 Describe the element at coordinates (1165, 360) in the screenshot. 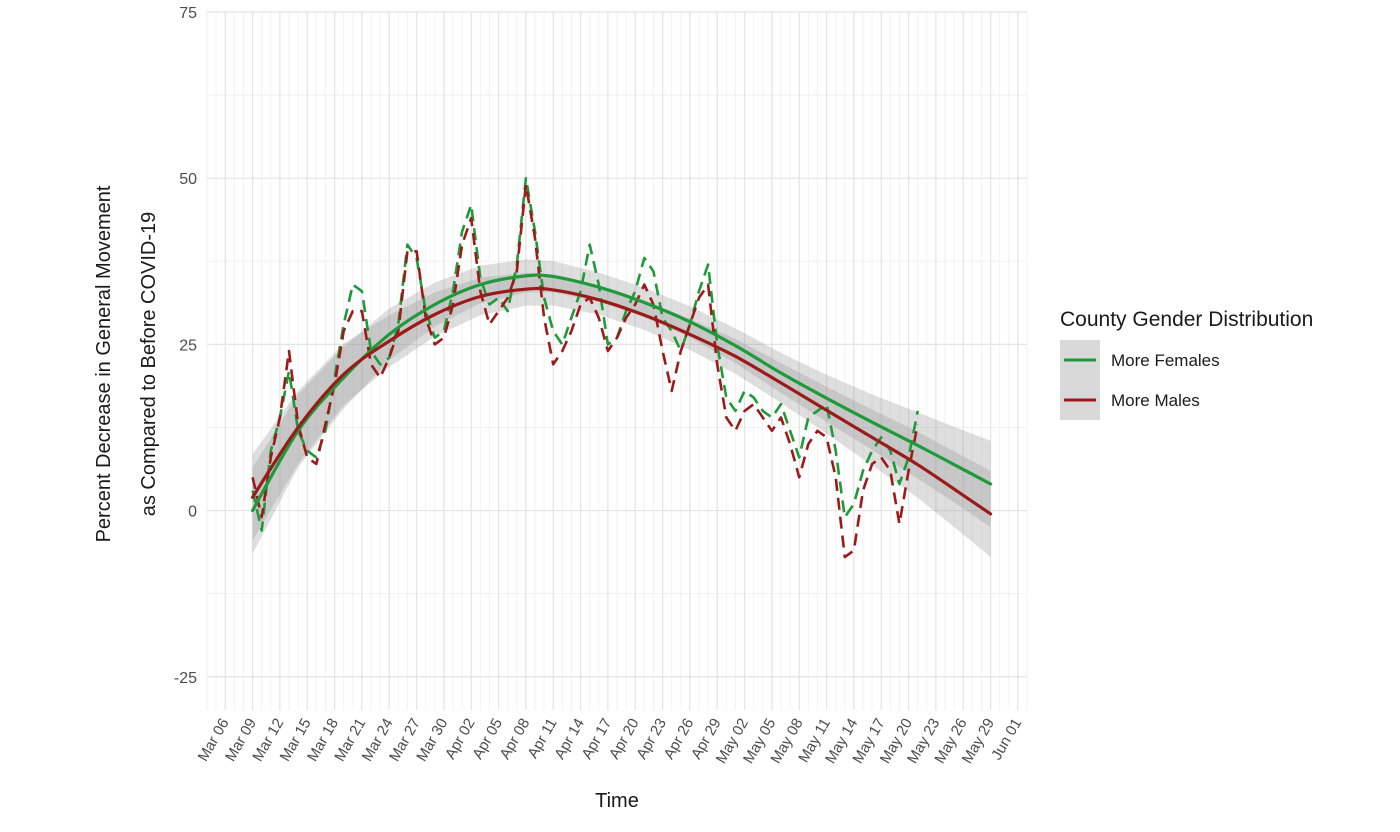

I see `legend-label: More Females` at that location.